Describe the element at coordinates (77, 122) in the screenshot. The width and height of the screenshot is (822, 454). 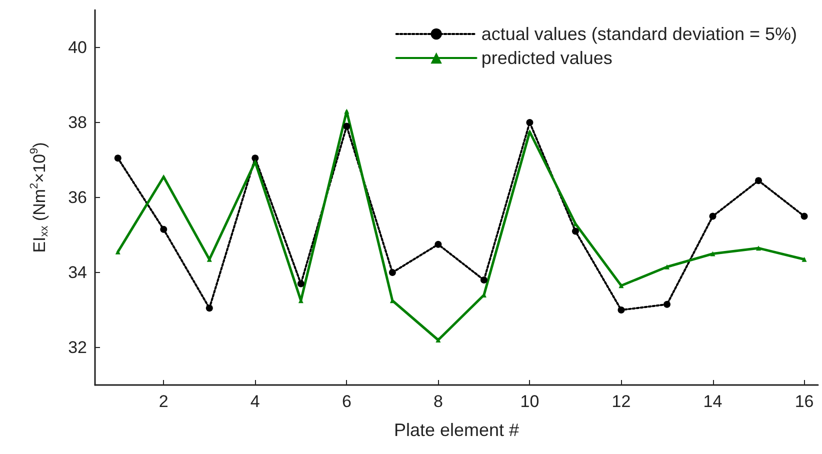
I see `y-tick-label: 38` at that location.